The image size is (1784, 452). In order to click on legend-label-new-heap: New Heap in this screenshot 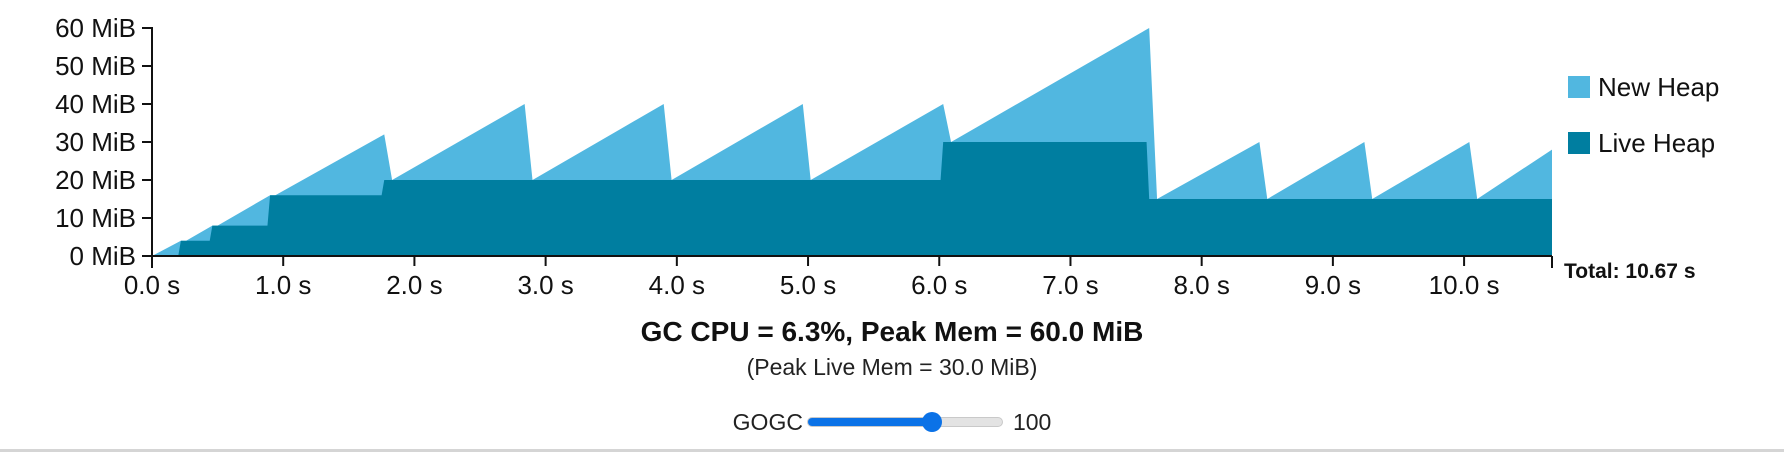, I will do `click(1658, 87)`.